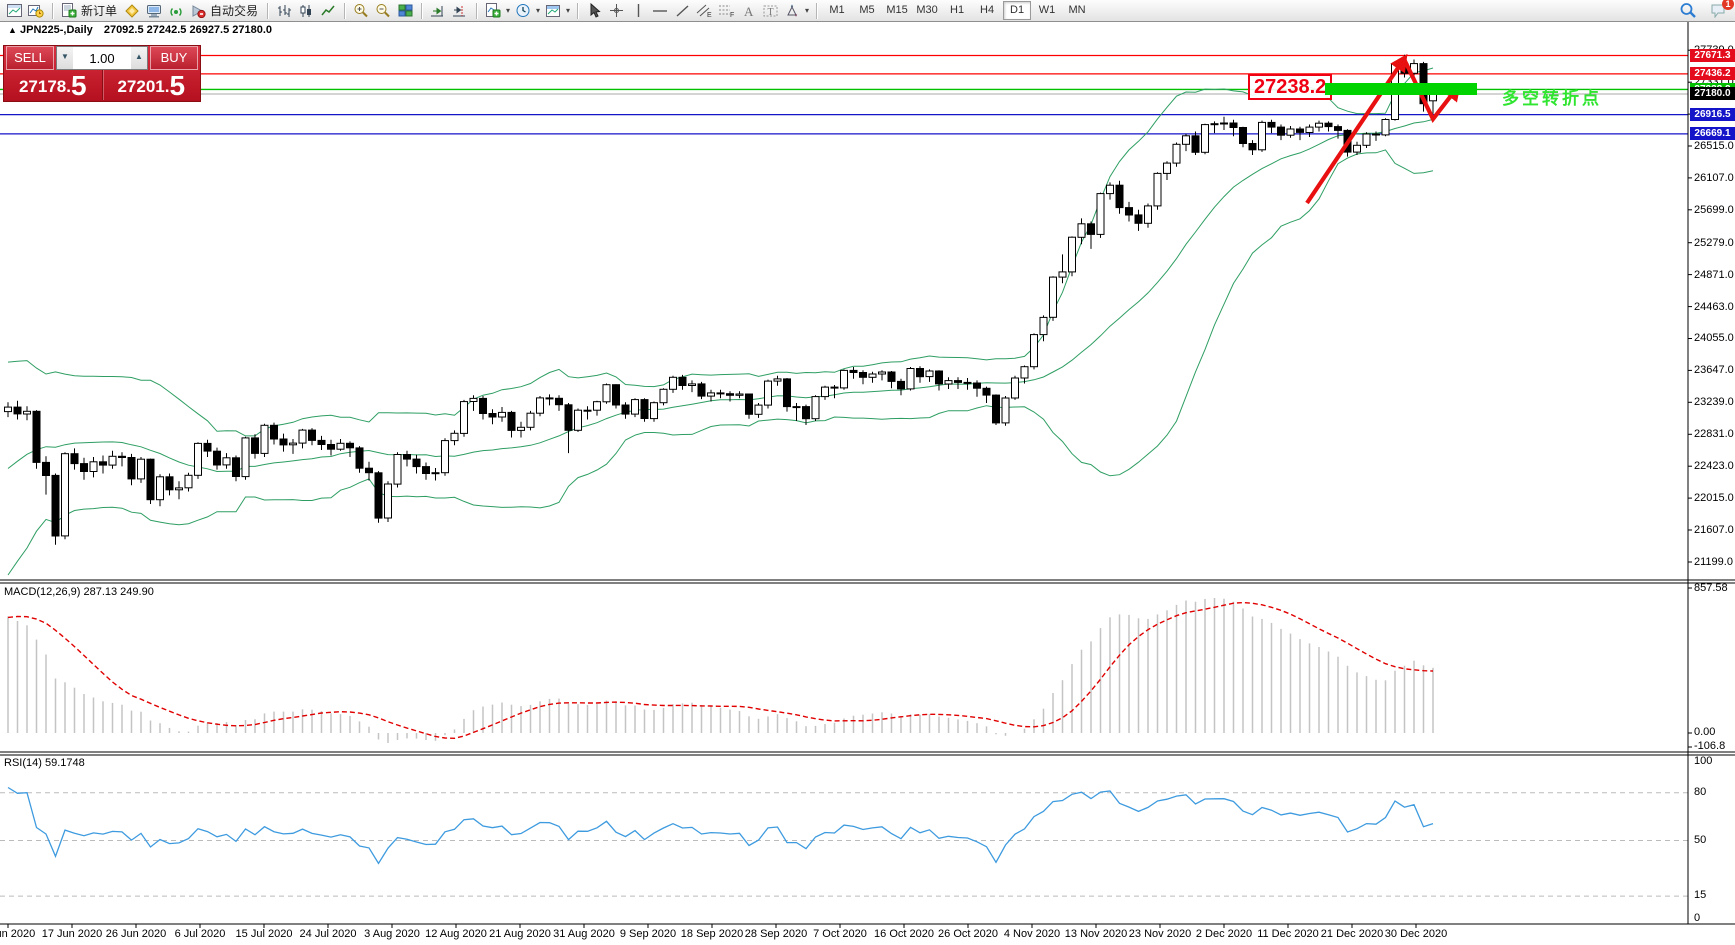 This screenshot has height=945, width=1735. Describe the element at coordinates (792, 11) in the screenshot. I see `arrows-tool-icon` at that location.